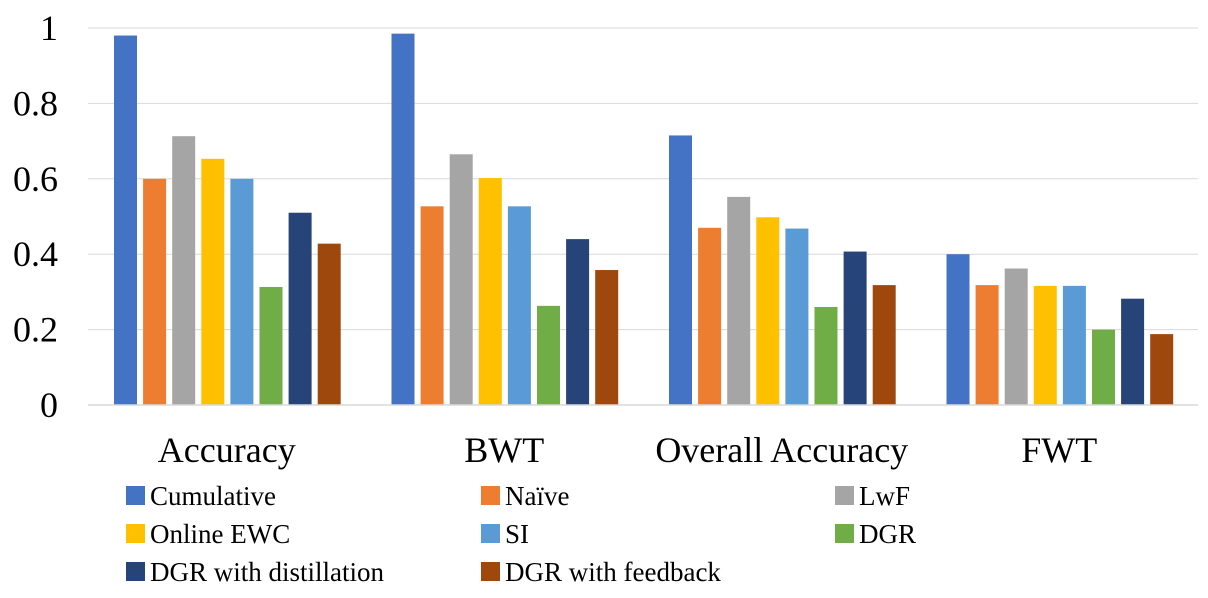 The height and width of the screenshot is (598, 1208). What do you see at coordinates (35, 179) in the screenshot?
I see `y-tick-label: 0.6` at bounding box center [35, 179].